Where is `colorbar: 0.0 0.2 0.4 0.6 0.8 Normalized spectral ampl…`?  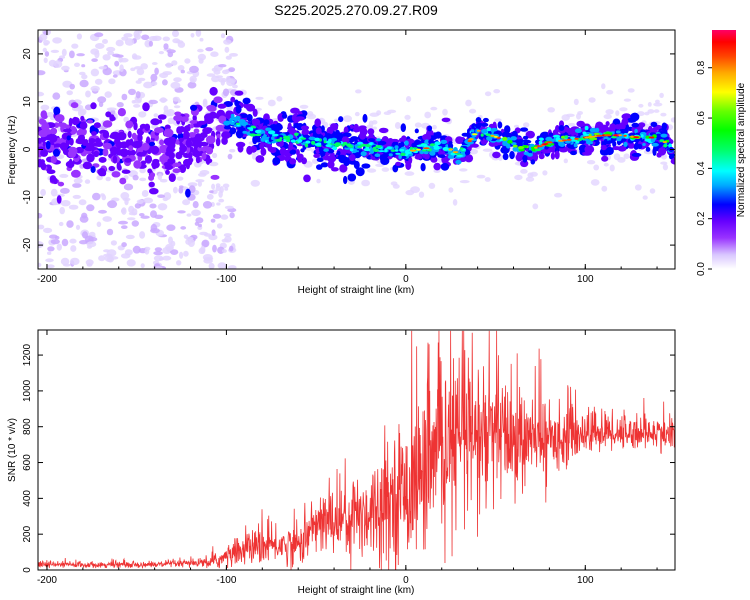
colorbar: 0.0 0.2 0.4 0.6 0.8 Normalized spectral ampl… is located at coordinates (721, 153).